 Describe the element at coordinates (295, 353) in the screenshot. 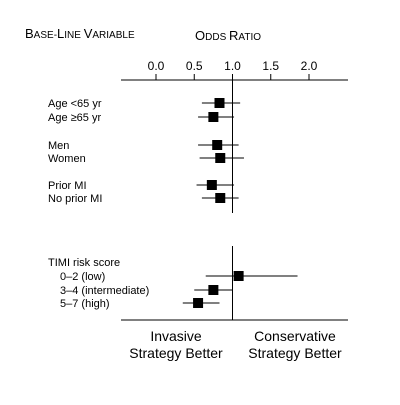

I see `footer-right-line2: Strategy Better` at that location.